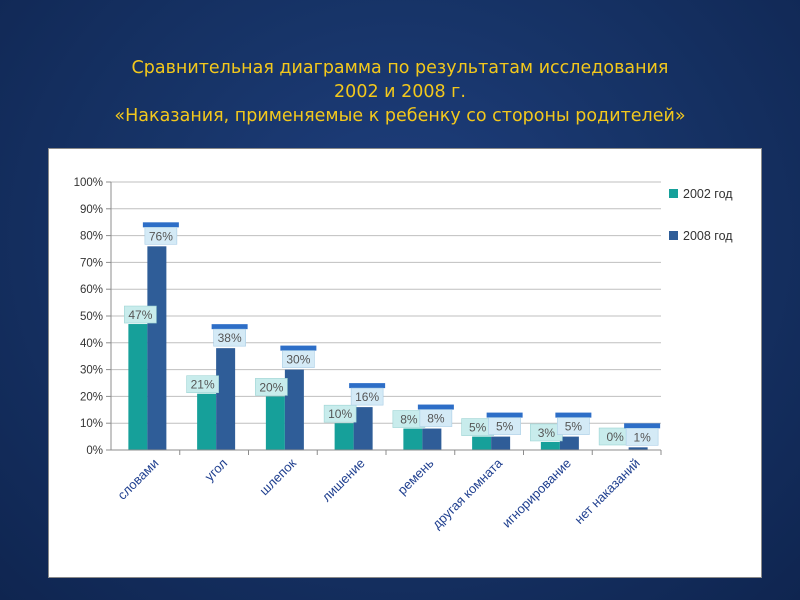 The width and height of the screenshot is (800, 600). Describe the element at coordinates (467, 493) in the screenshot. I see `x-category-label: другая комната` at that location.